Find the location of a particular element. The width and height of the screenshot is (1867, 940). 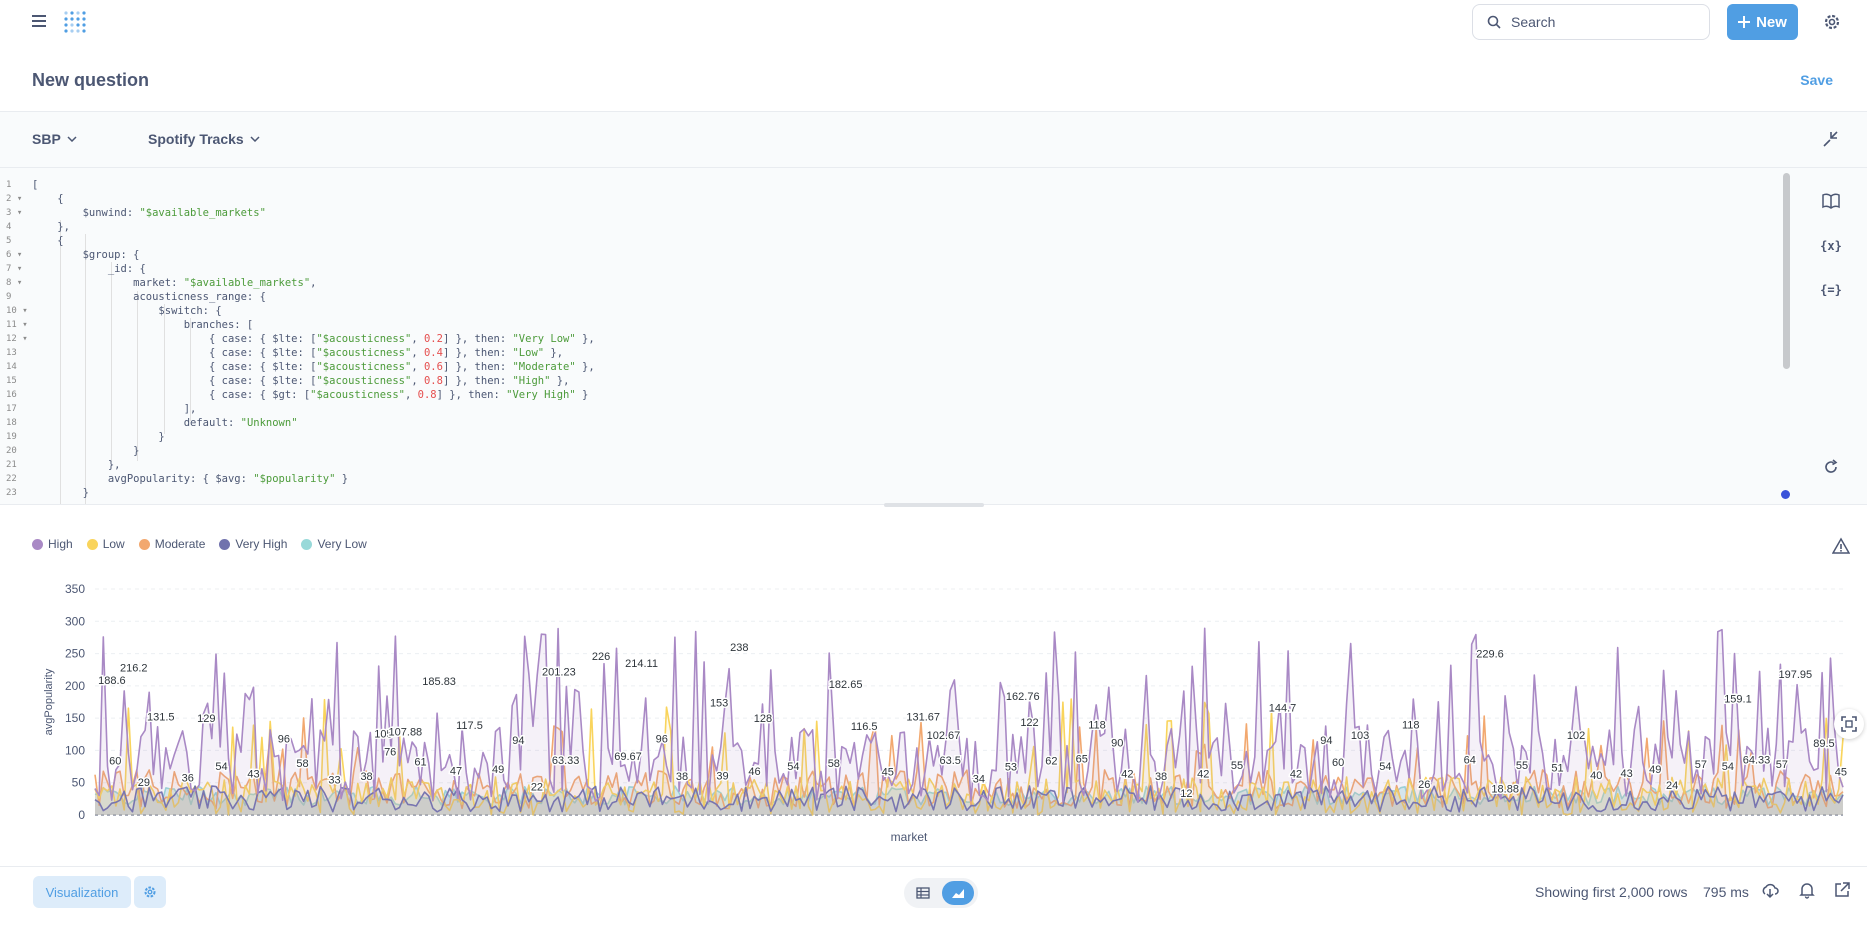

data-label: 49 is located at coordinates (498, 770).